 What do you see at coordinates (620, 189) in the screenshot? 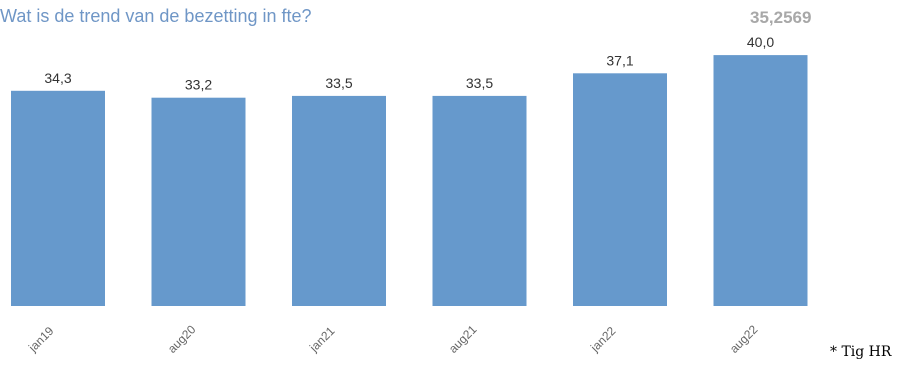
I see `bar-jan22` at bounding box center [620, 189].